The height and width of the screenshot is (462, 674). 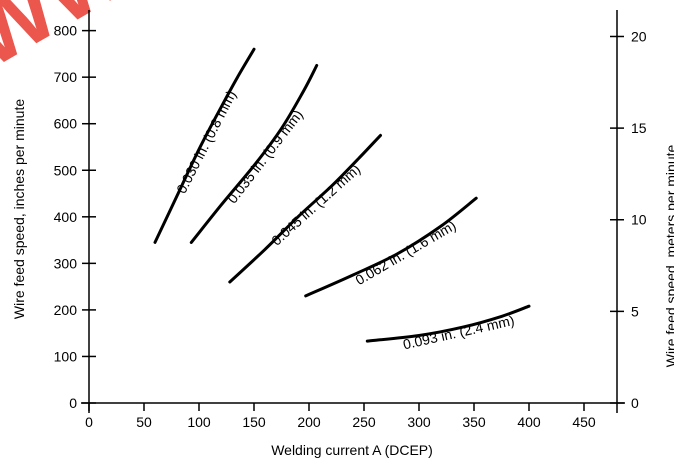 What do you see at coordinates (265, 157) in the screenshot?
I see `series-label: 0.035 in. (0.9 mm)` at bounding box center [265, 157].